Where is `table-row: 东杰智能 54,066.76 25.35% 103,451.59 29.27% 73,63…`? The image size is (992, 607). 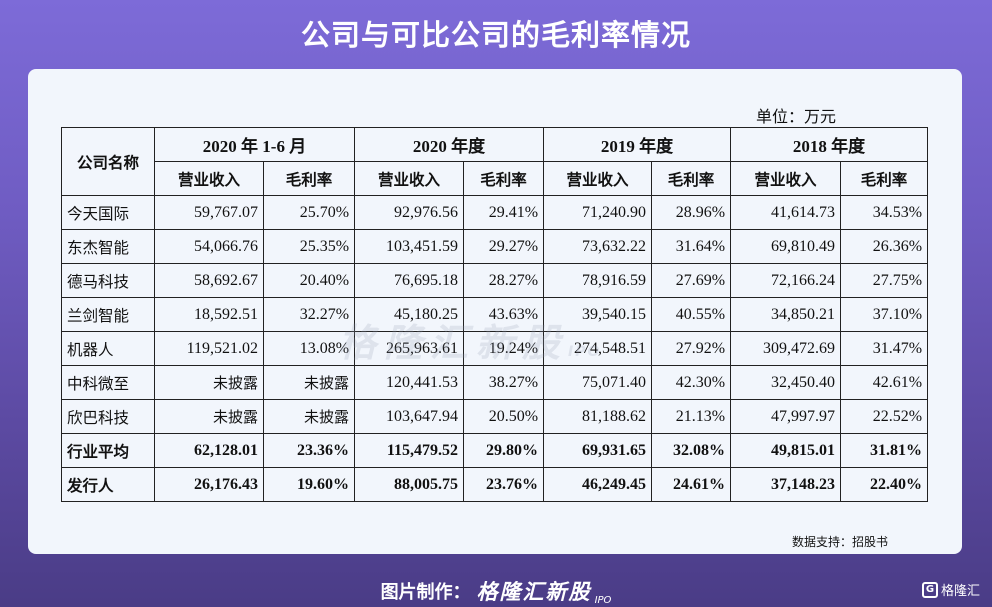
table-row: 东杰智能 54,066.76 25.35% 103,451.59 29.27% 73,63… is located at coordinates (495, 246).